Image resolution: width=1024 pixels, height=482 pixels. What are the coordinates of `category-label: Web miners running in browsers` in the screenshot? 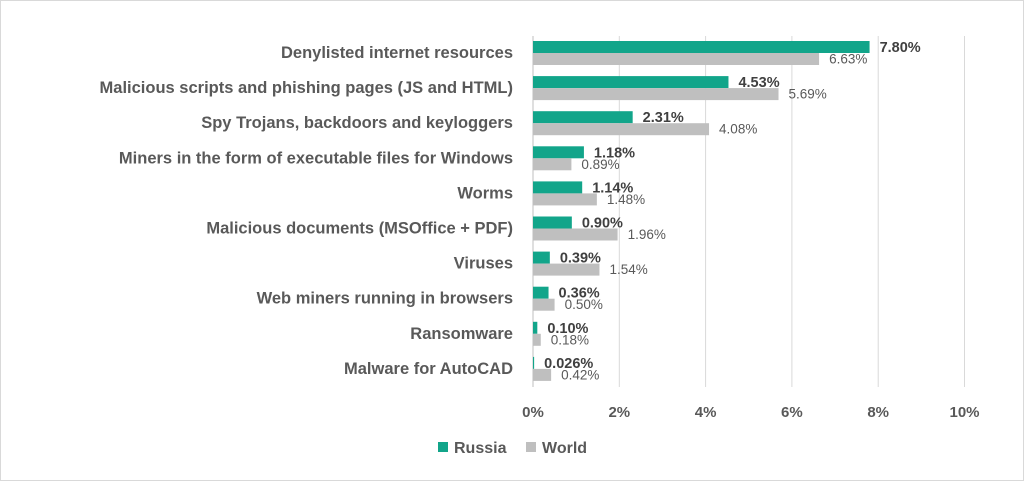 It's located at (385, 299).